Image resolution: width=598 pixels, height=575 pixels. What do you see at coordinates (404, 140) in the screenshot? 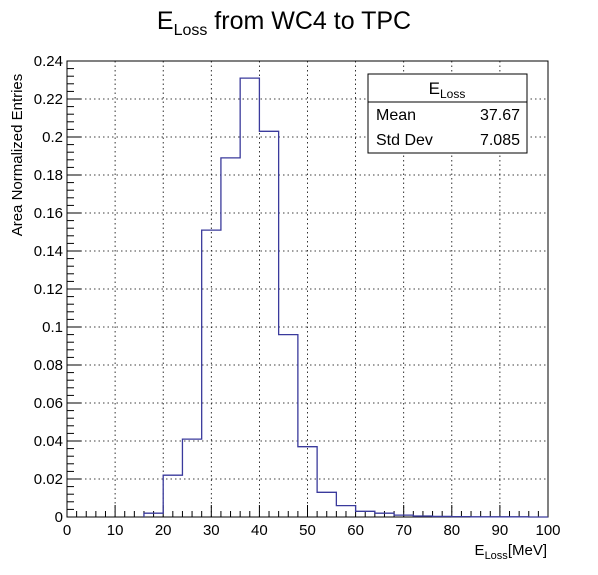
I see `stats-stddev-label: Std Dev` at bounding box center [404, 140].